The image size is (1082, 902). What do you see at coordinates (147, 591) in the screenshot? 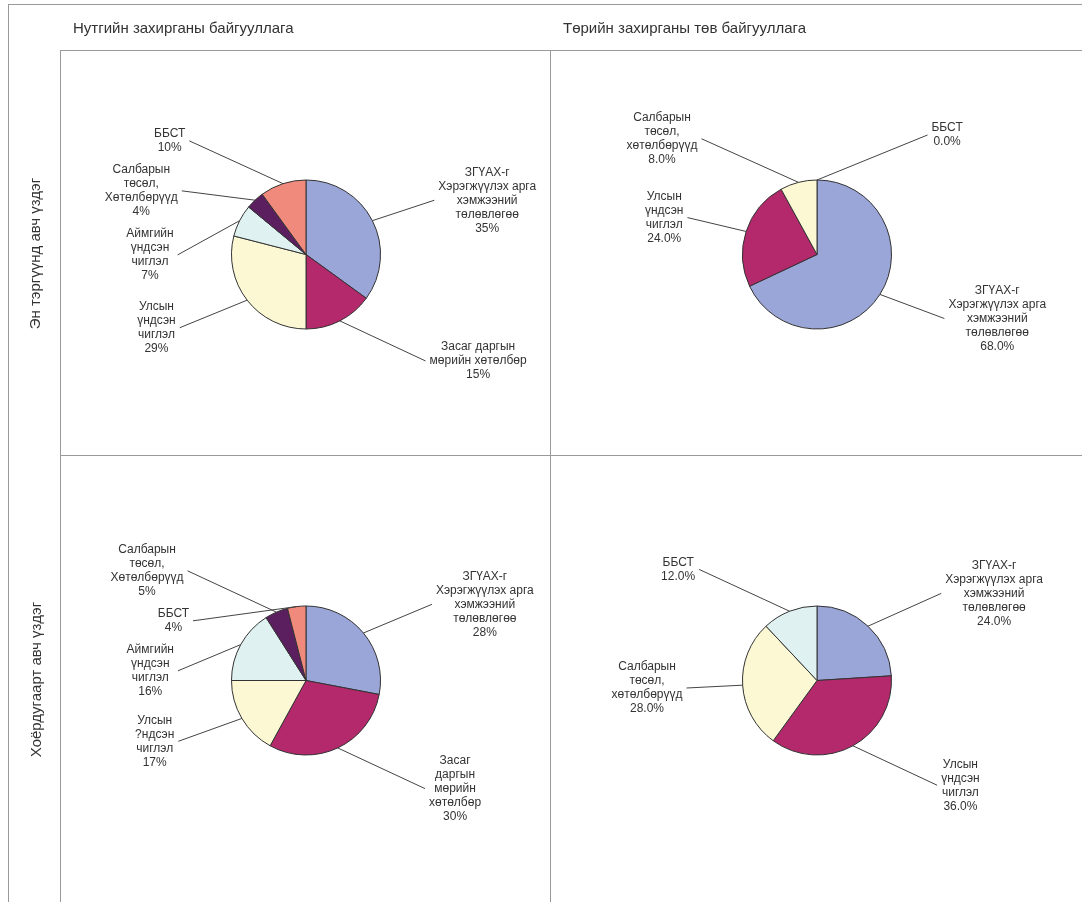
I see `data-label: 5%` at bounding box center [147, 591].